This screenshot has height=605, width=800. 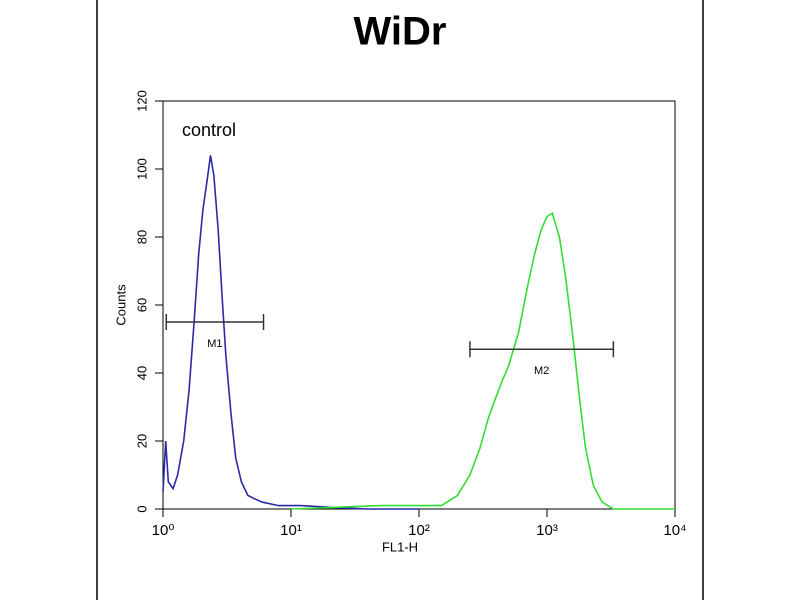 What do you see at coordinates (141, 101) in the screenshot?
I see `y-tick-label: 120` at bounding box center [141, 101].